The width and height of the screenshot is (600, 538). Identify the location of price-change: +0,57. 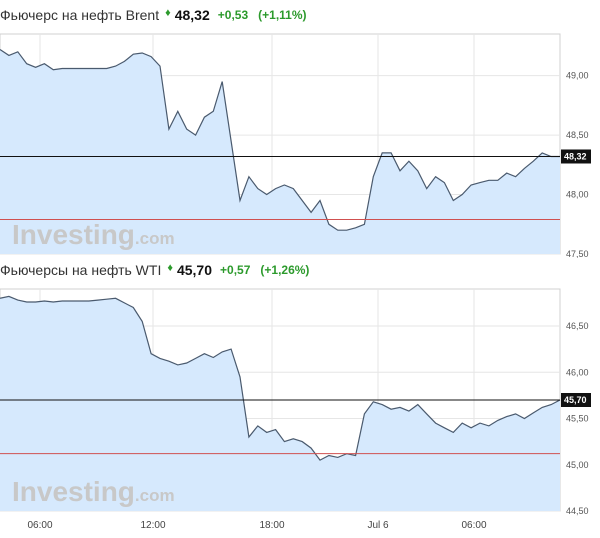
(235, 270).